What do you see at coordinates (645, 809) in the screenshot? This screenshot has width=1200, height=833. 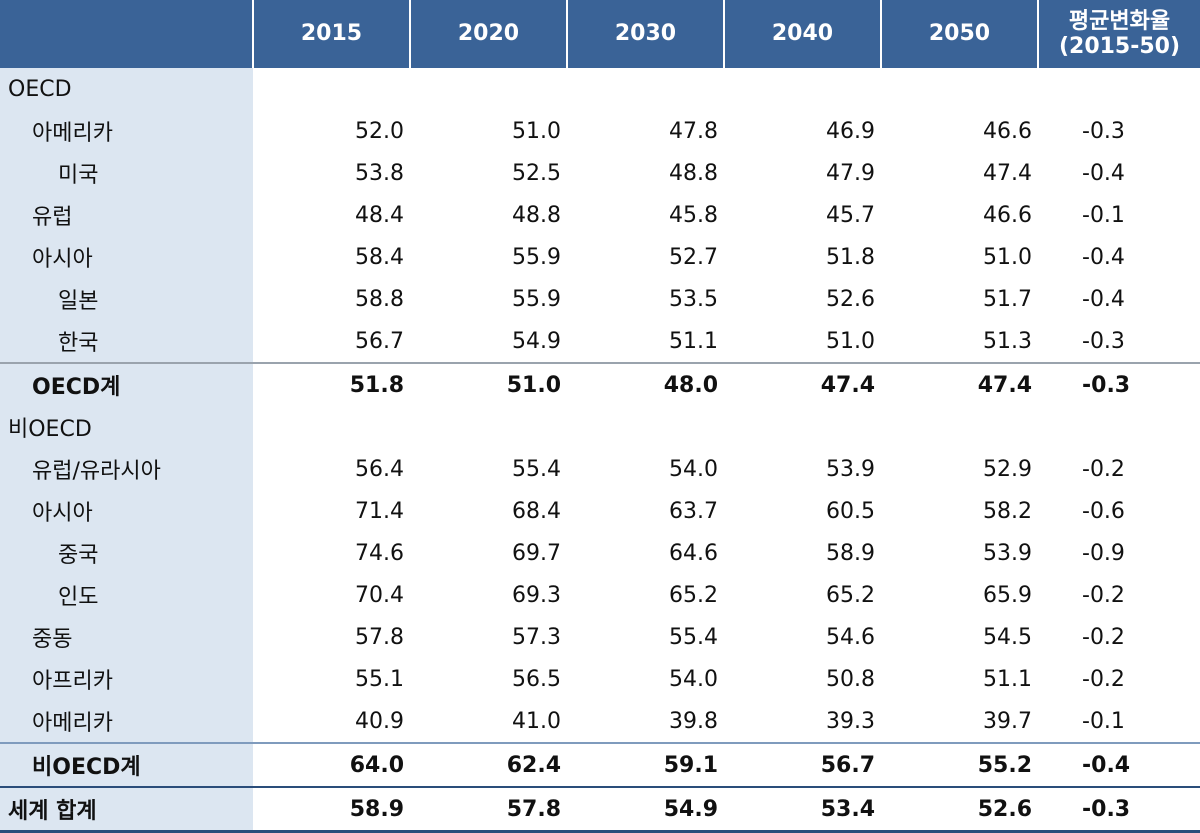 I see `value-cell: 54.9` at bounding box center [645, 809].